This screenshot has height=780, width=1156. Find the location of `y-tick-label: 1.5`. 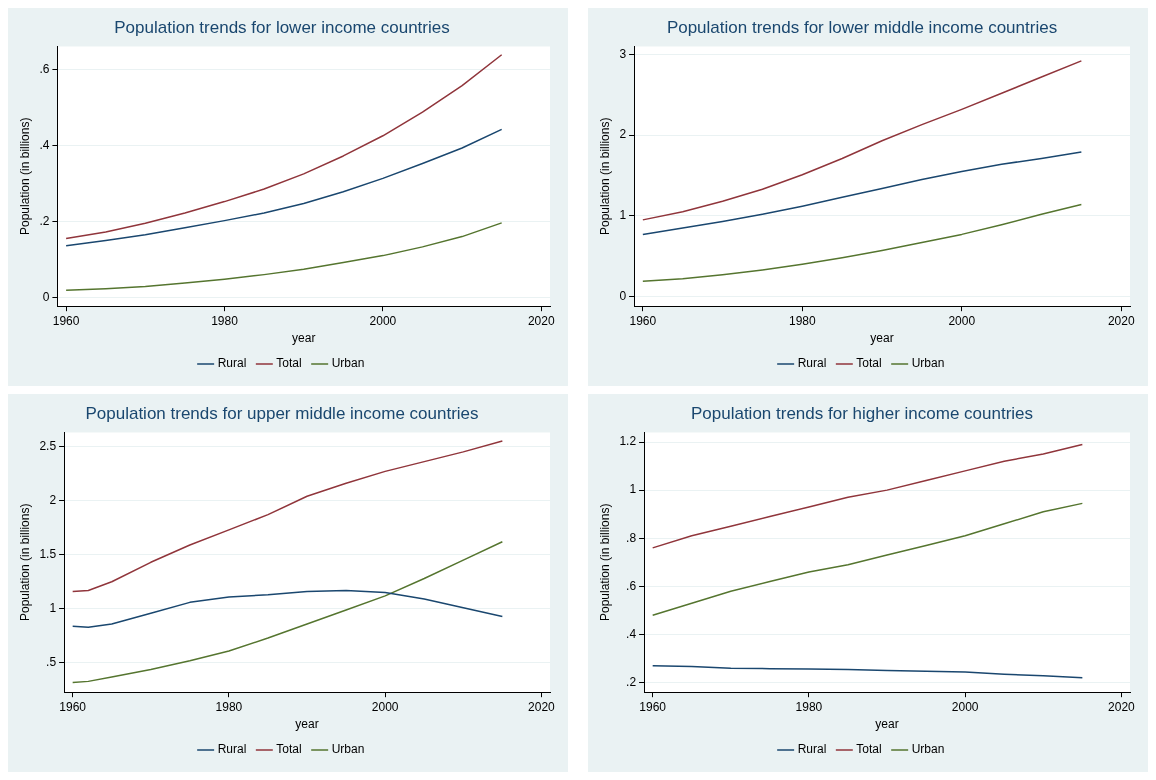

y-tick-label: 1.5 is located at coordinates (48, 554).